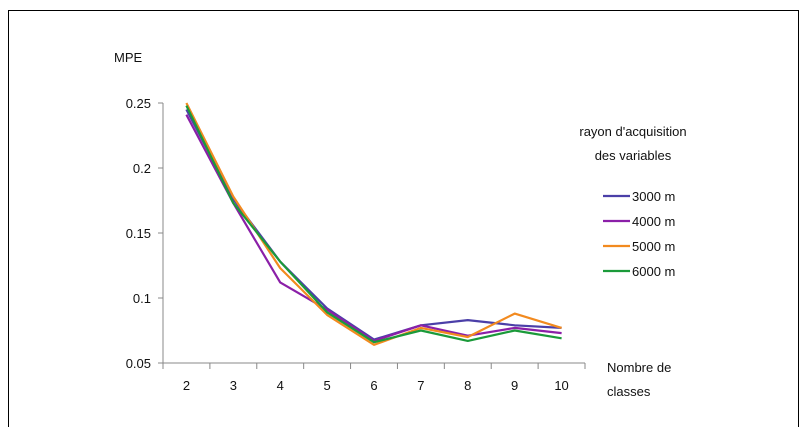 This screenshot has width=799, height=427. Describe the element at coordinates (561, 385) in the screenshot. I see `x-tick-label: 10` at that location.